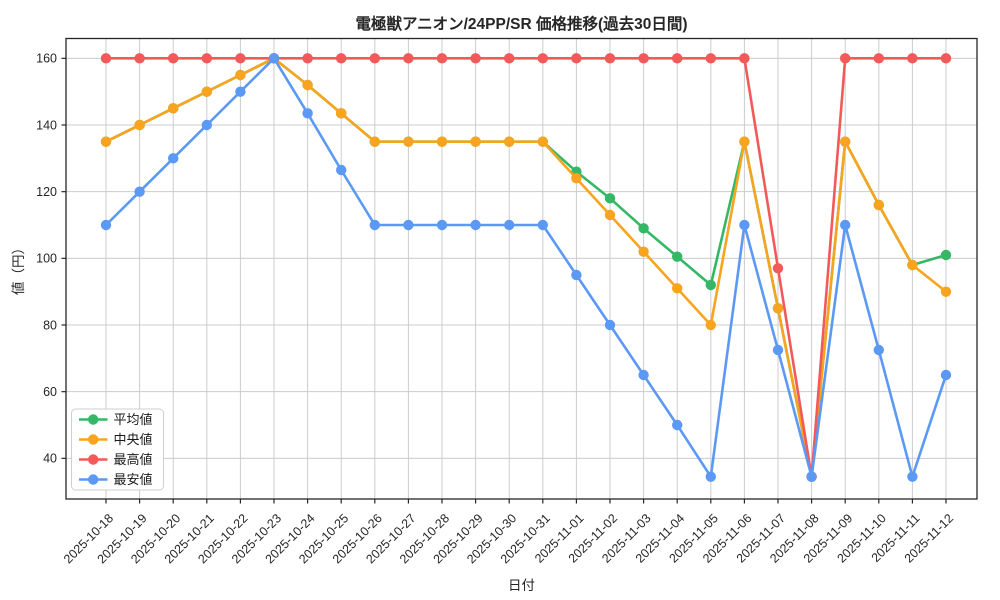  Describe the element at coordinates (50, 392) in the screenshot. I see `y-tick-label: 60` at that location.